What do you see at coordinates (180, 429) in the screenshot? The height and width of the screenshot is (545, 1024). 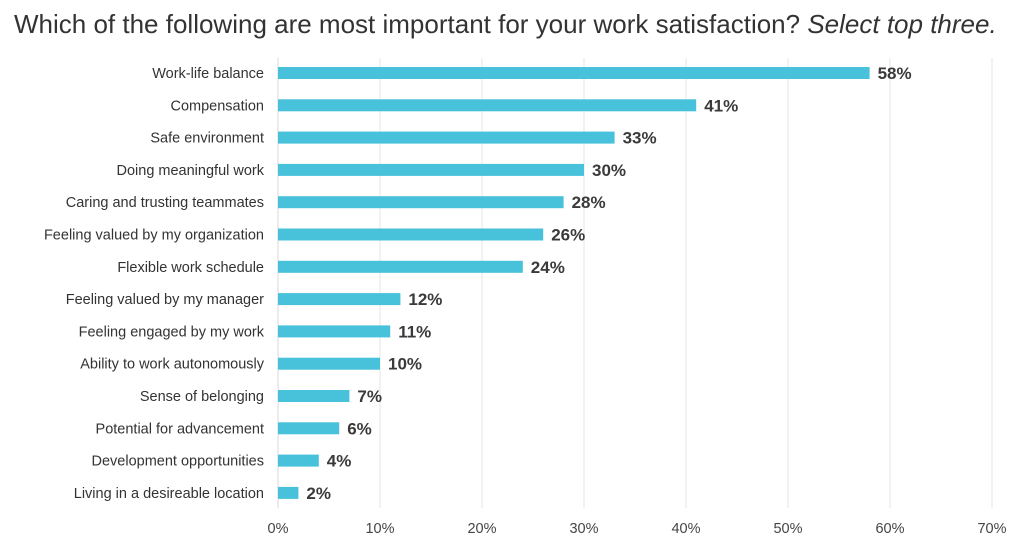 I see `category-label: Potential for advancement` at bounding box center [180, 429].